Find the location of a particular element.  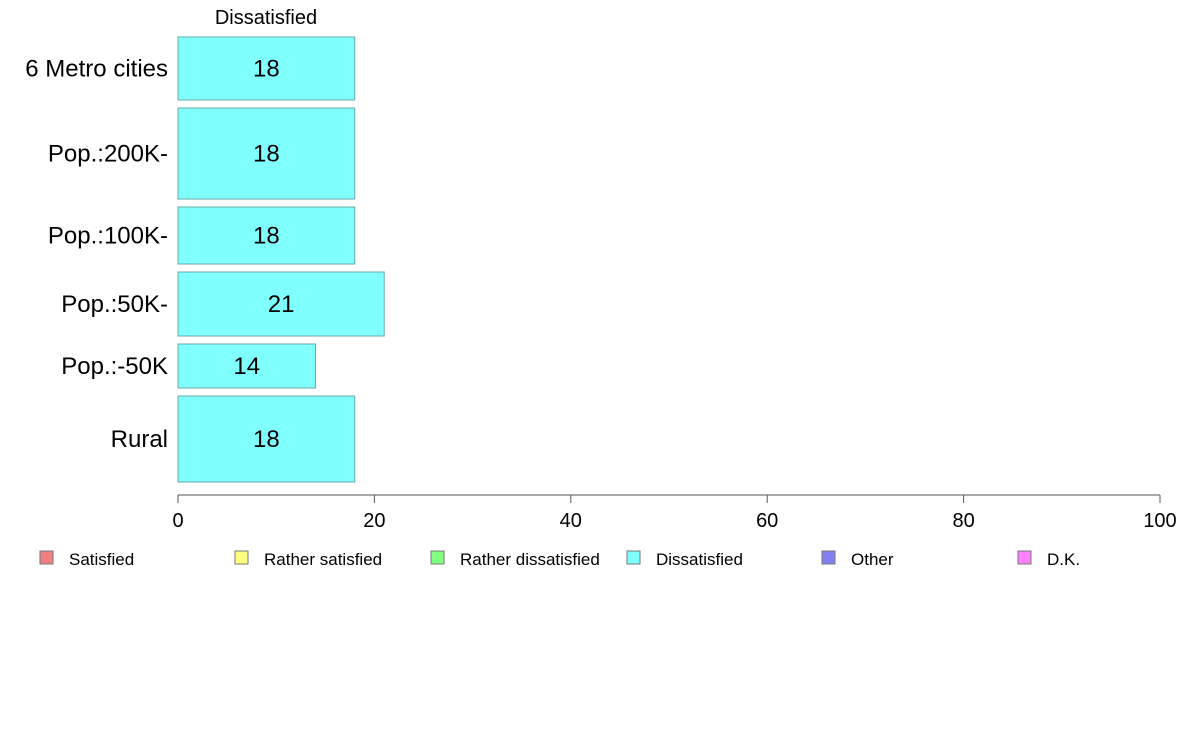

category-label: 6 Metro cities is located at coordinates (96, 69).